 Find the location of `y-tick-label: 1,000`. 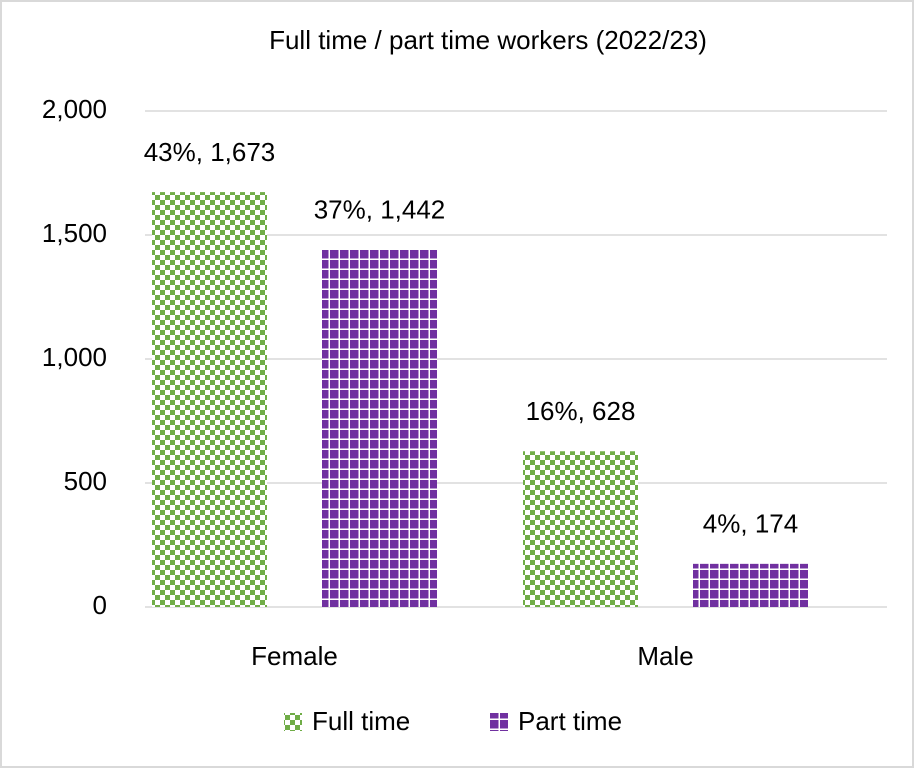

y-tick-label: 1,000 is located at coordinates (74, 357).